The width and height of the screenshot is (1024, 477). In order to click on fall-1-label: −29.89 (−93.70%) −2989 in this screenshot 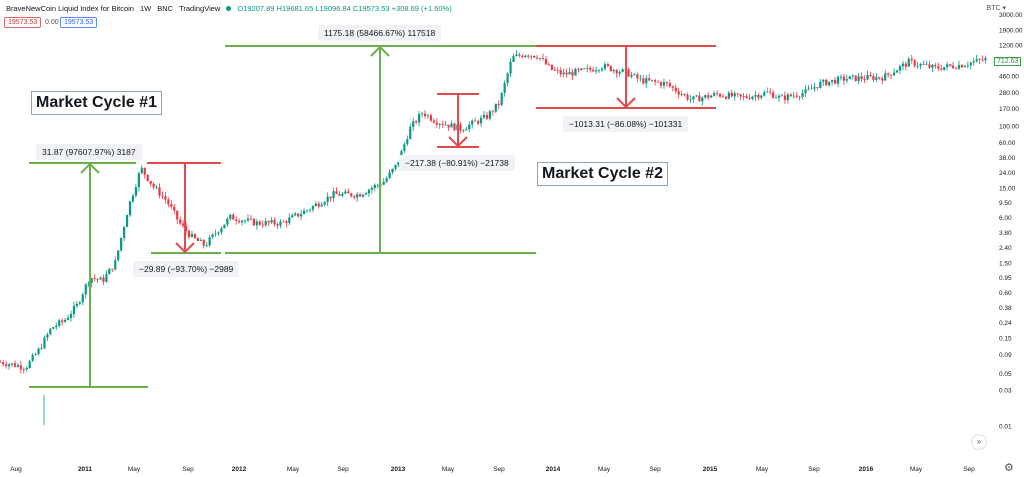, I will do `click(186, 269)`.